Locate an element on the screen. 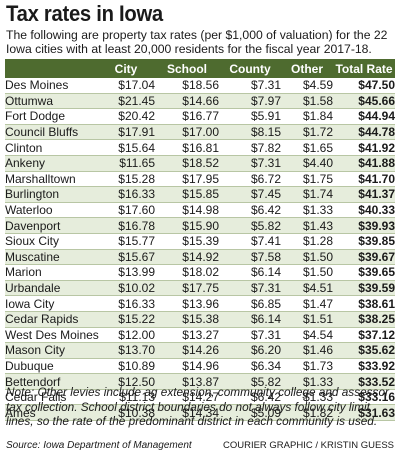 Image resolution: width=400 pixels, height=457 pixels. cell-city-name: Mason City is located at coordinates (51, 350).